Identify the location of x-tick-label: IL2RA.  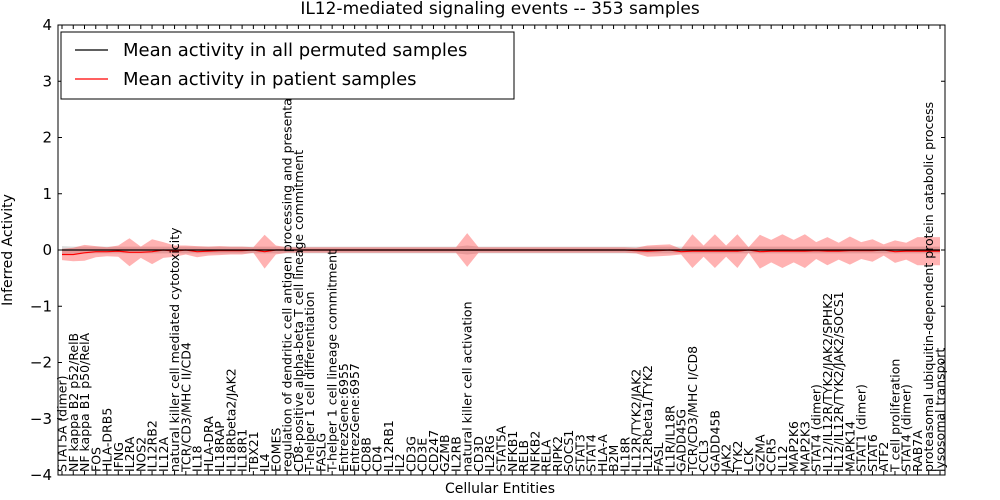
(129, 454).